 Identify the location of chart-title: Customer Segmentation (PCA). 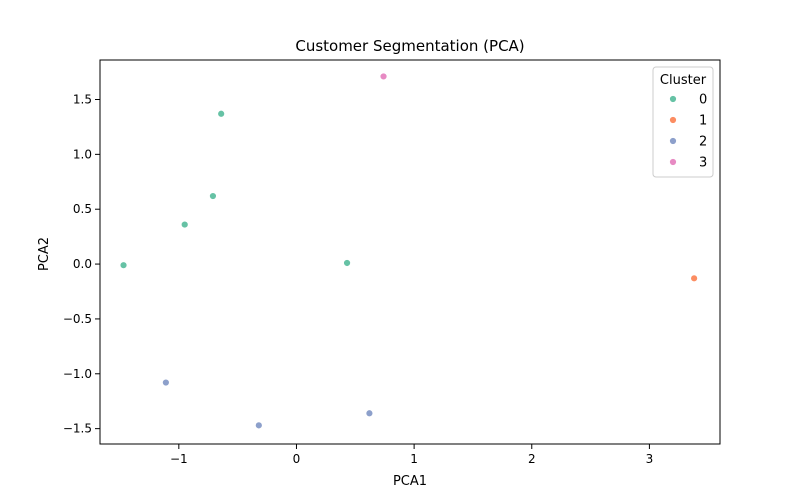
(409, 46).